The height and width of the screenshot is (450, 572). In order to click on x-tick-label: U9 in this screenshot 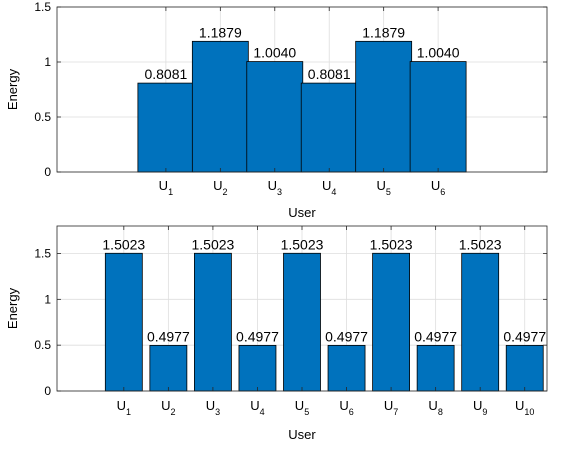, I will do `click(480, 407)`.